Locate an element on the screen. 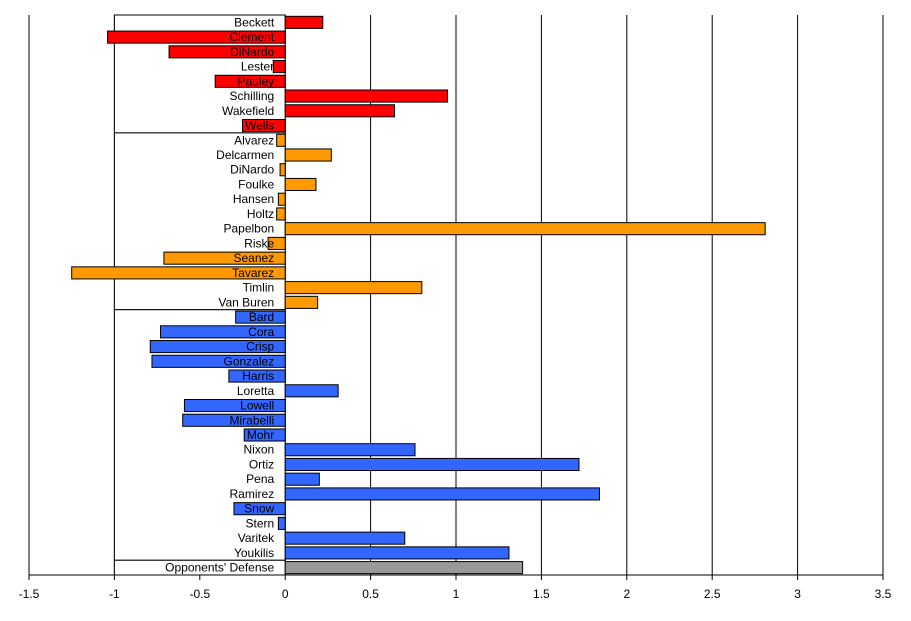 The width and height of the screenshot is (911, 621). bar-label: Harris is located at coordinates (258, 376).